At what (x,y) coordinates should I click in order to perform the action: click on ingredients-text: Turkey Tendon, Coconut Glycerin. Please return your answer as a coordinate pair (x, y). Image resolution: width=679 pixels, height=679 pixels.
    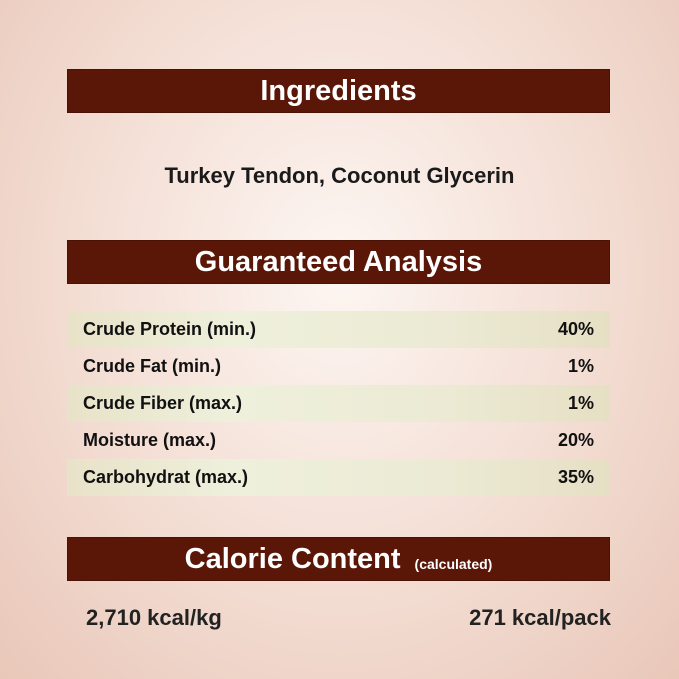
    Looking at the image, I should click on (339, 175).